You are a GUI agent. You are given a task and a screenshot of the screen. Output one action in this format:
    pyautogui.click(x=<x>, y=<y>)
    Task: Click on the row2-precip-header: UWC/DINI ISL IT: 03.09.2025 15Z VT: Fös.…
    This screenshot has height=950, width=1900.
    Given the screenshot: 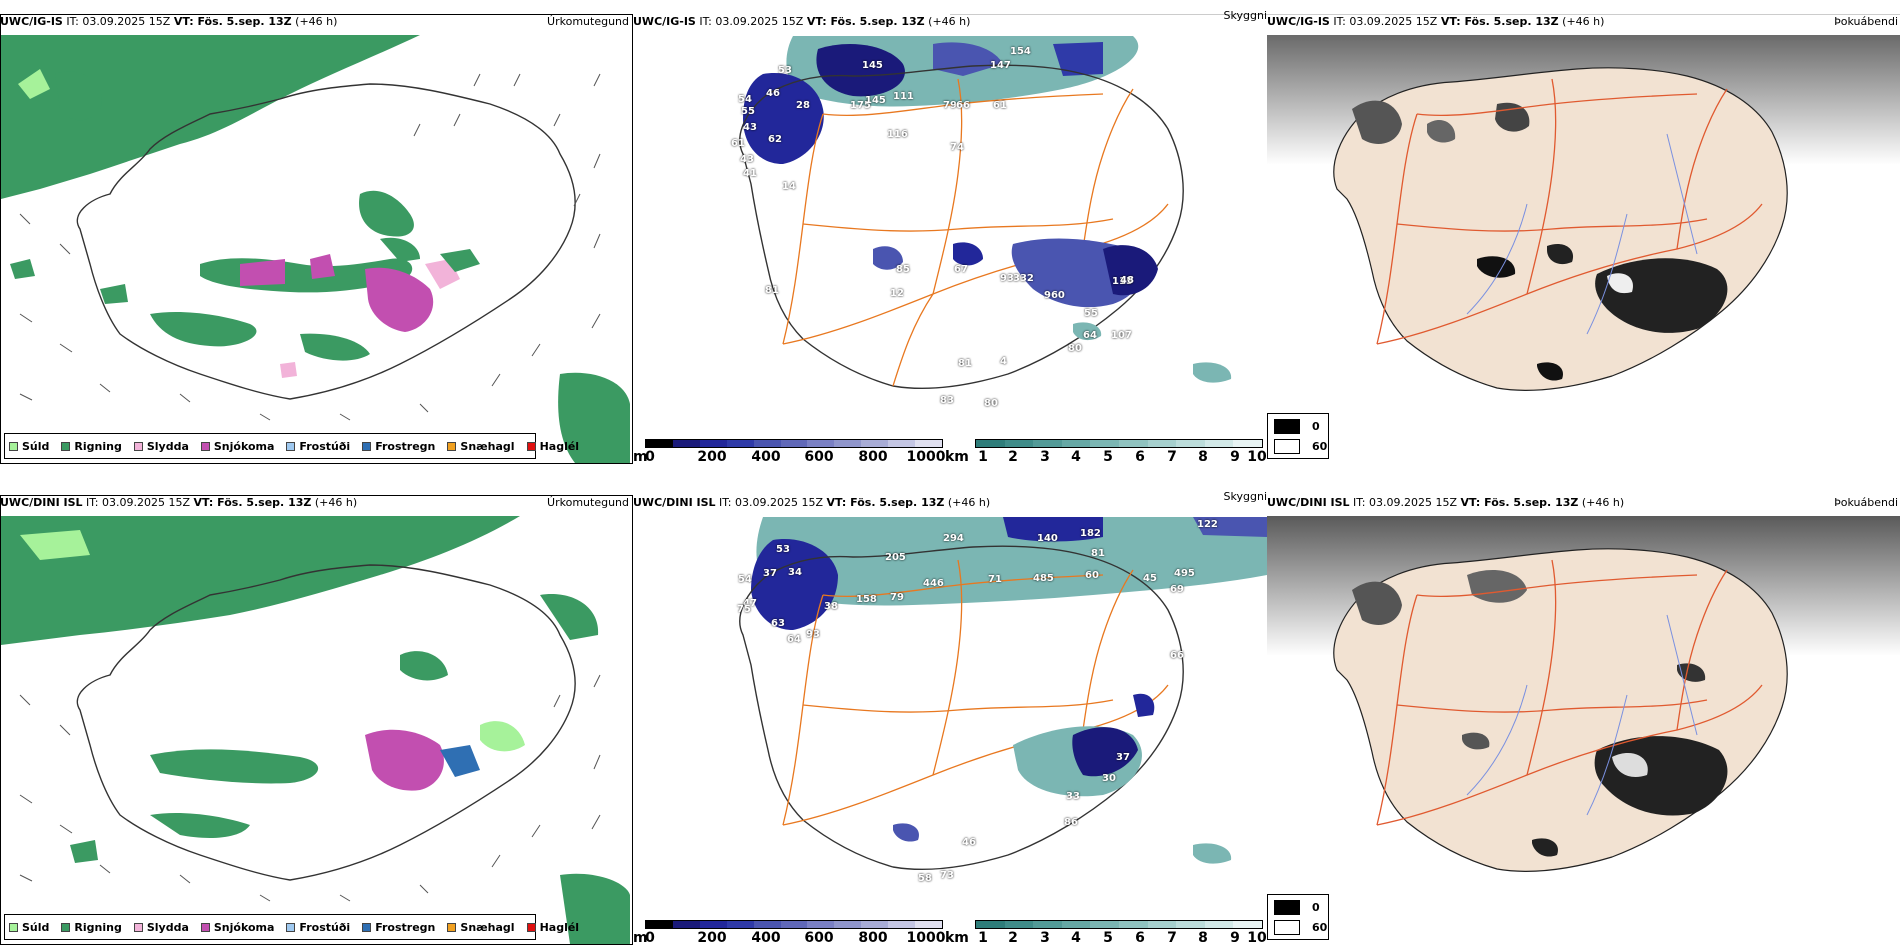 What is the action you would take?
    pyautogui.click(x=316, y=504)
    